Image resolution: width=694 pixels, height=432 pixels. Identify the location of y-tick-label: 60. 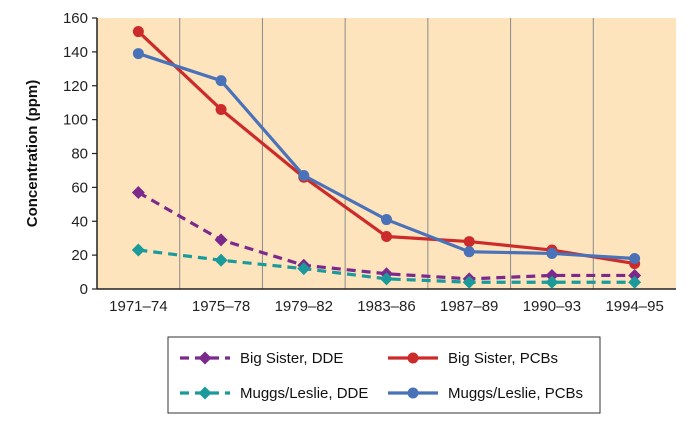
(79, 187).